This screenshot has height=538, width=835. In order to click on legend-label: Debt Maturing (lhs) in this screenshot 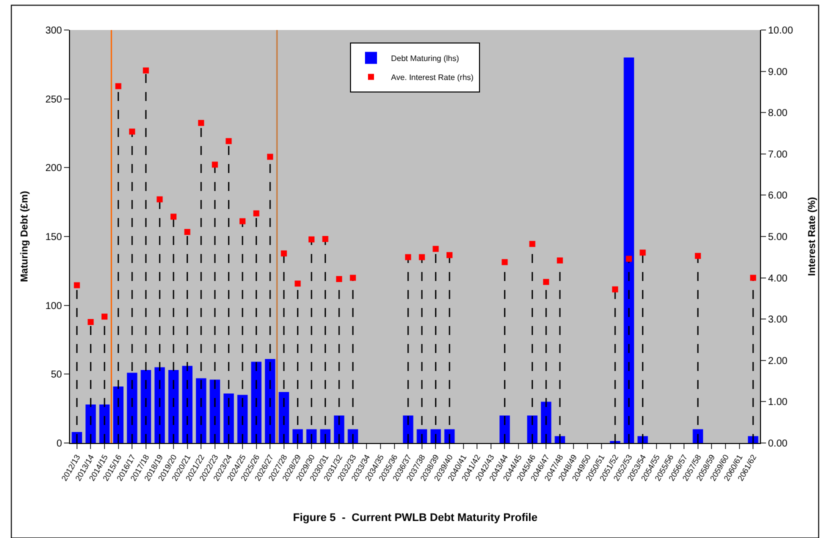, I will do `click(425, 59)`.